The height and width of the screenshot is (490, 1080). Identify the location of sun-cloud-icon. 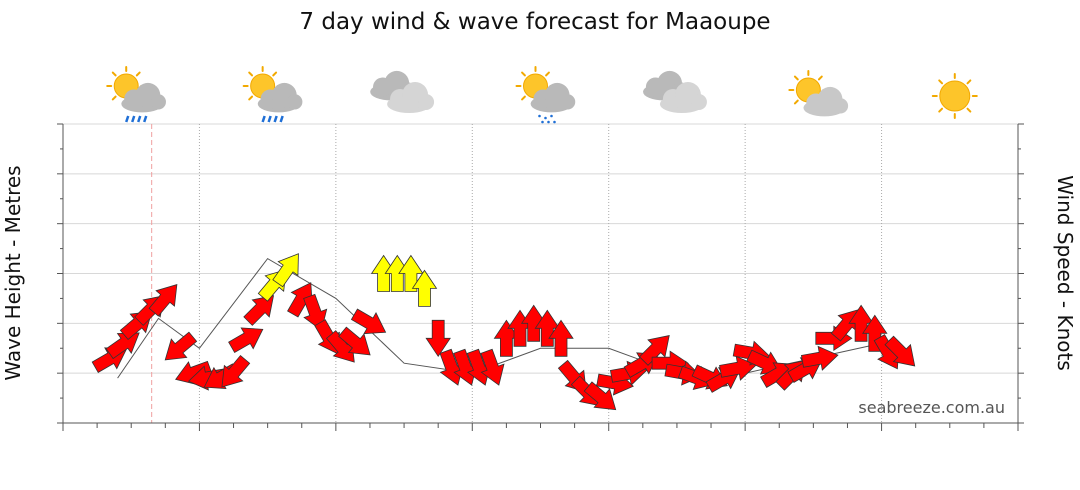
(818, 93).